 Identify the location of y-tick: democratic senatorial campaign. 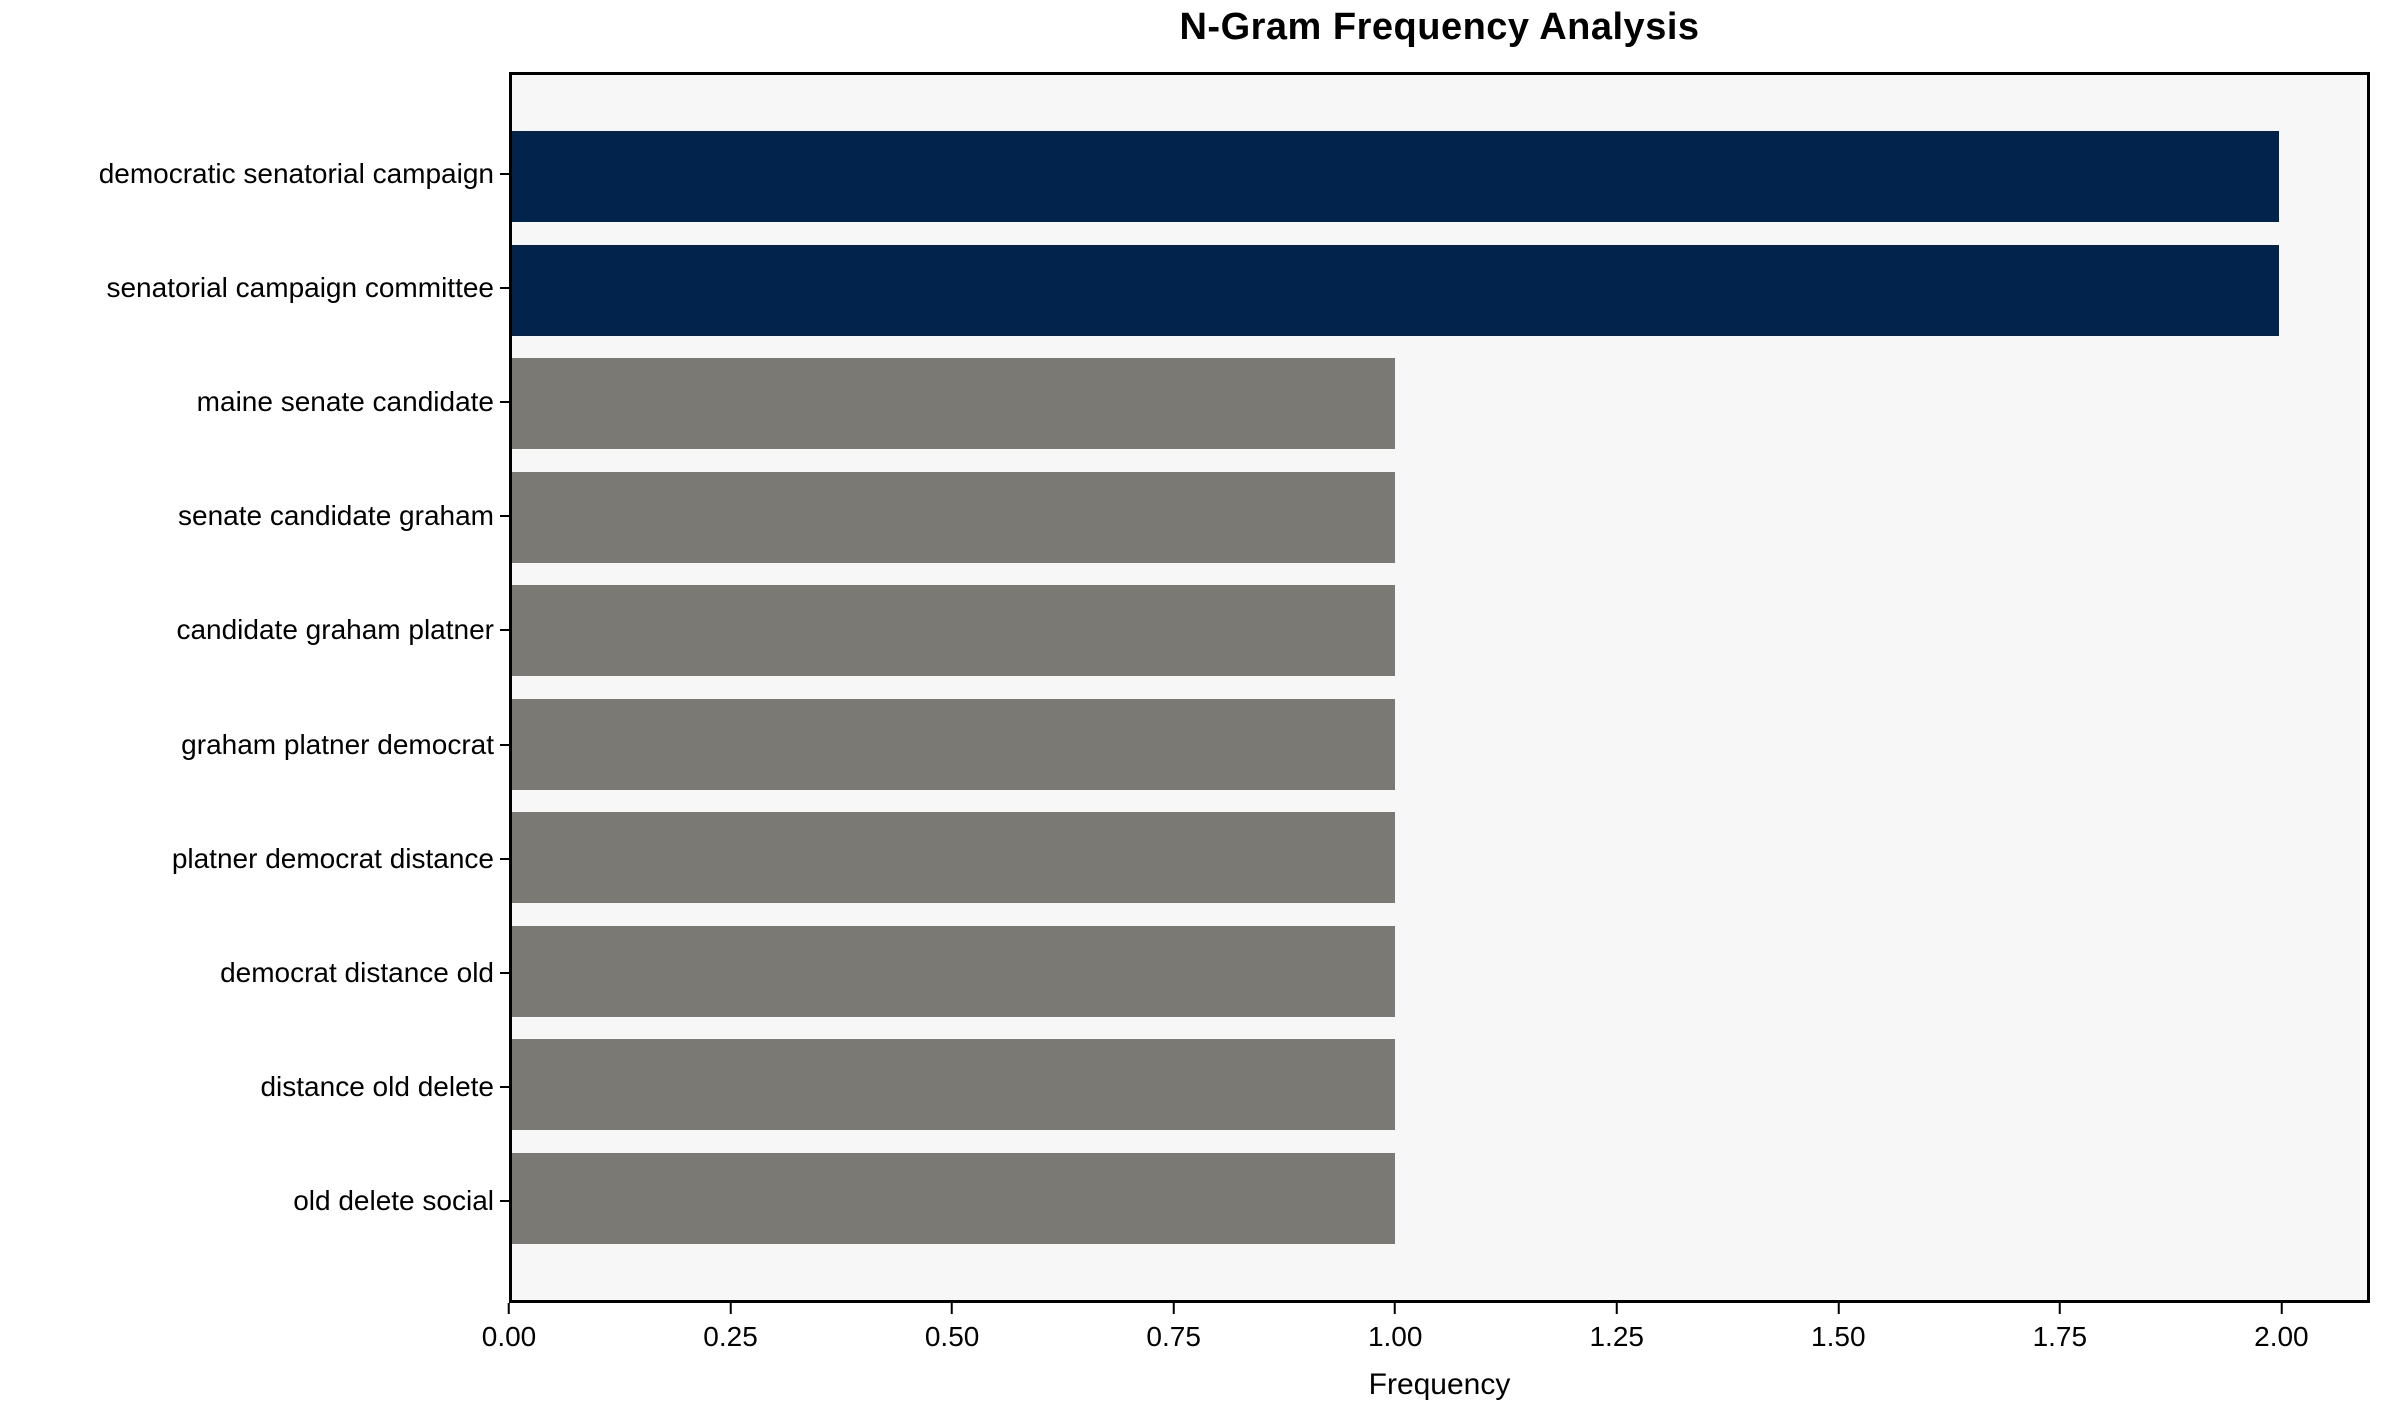
(254, 174).